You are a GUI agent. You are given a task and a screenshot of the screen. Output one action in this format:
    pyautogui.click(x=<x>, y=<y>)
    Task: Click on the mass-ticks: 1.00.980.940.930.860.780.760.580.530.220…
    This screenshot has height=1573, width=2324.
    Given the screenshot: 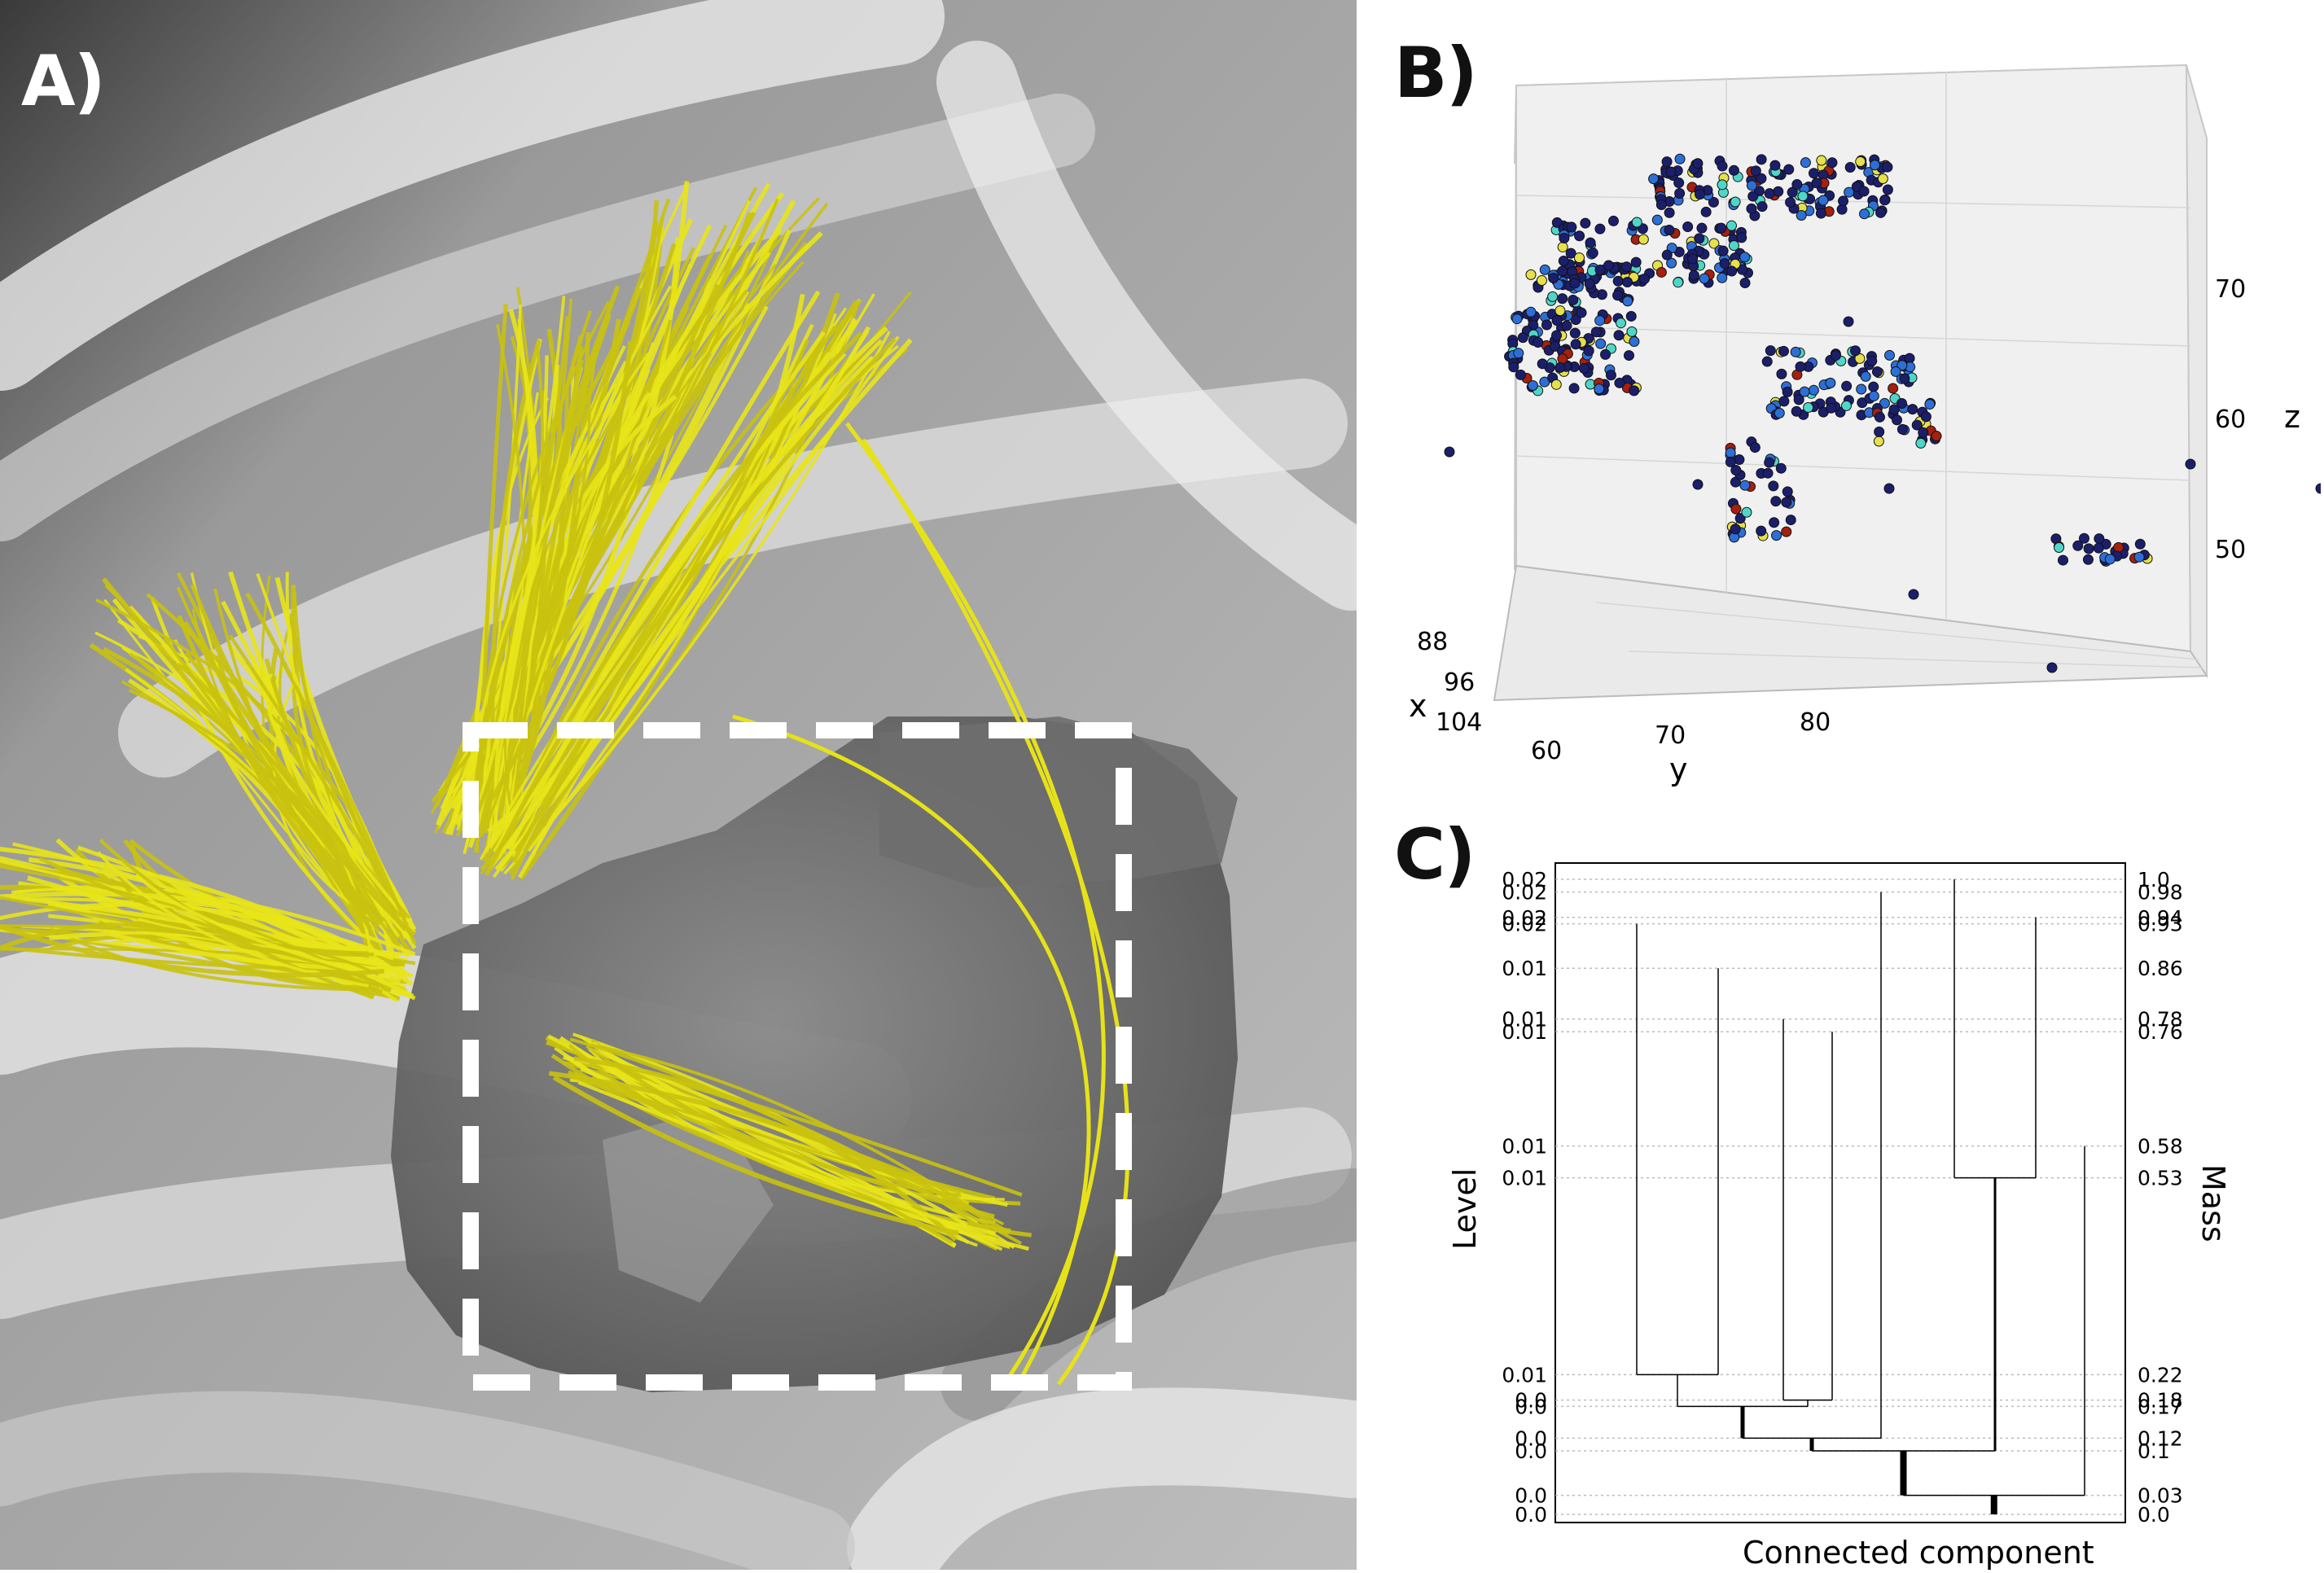 What is the action you would take?
    pyautogui.click(x=2160, y=1197)
    